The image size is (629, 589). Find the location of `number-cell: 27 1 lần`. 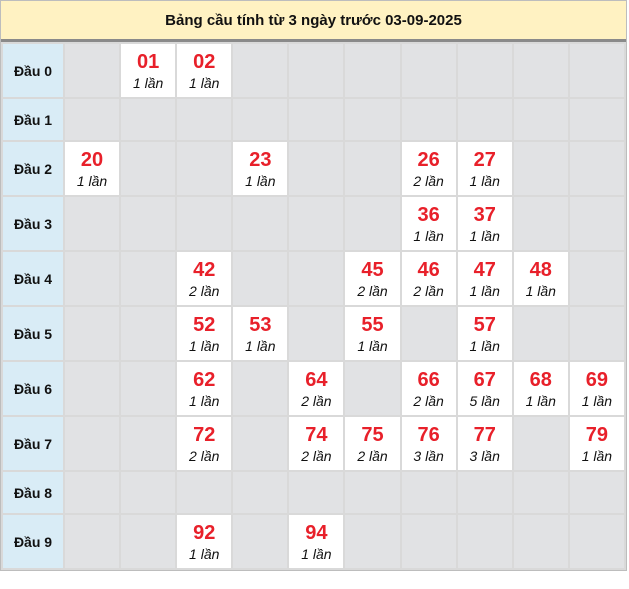

number-cell: 27 1 lần is located at coordinates (484, 168).